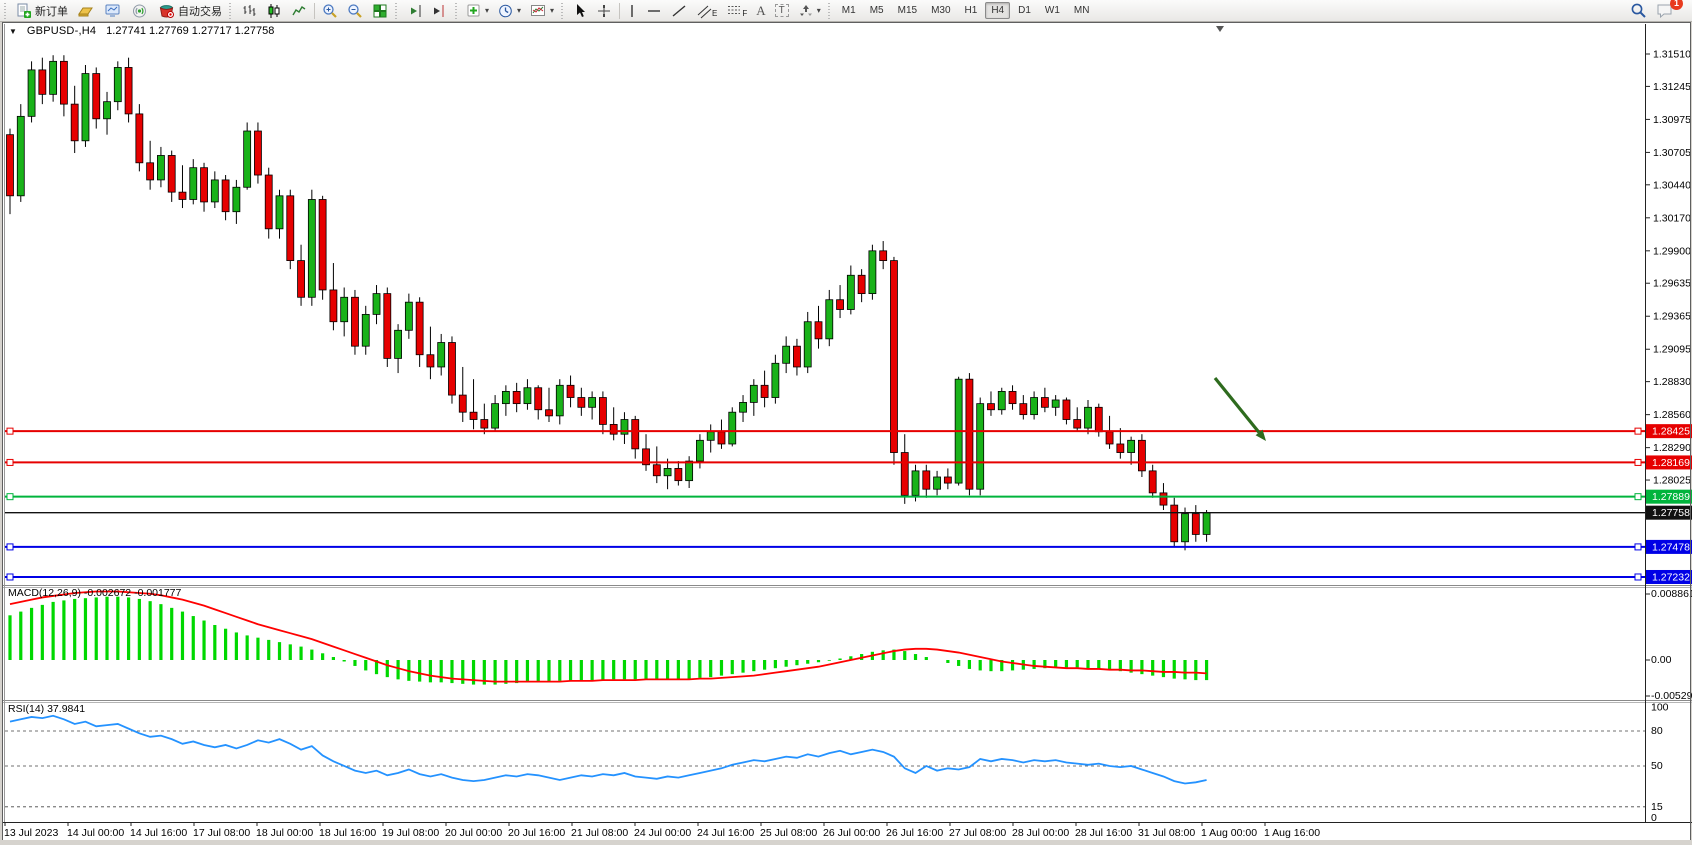 The width and height of the screenshot is (1692, 850). What do you see at coordinates (1672, 317) in the screenshot?
I see `svg-text: 1.29365` at bounding box center [1672, 317].